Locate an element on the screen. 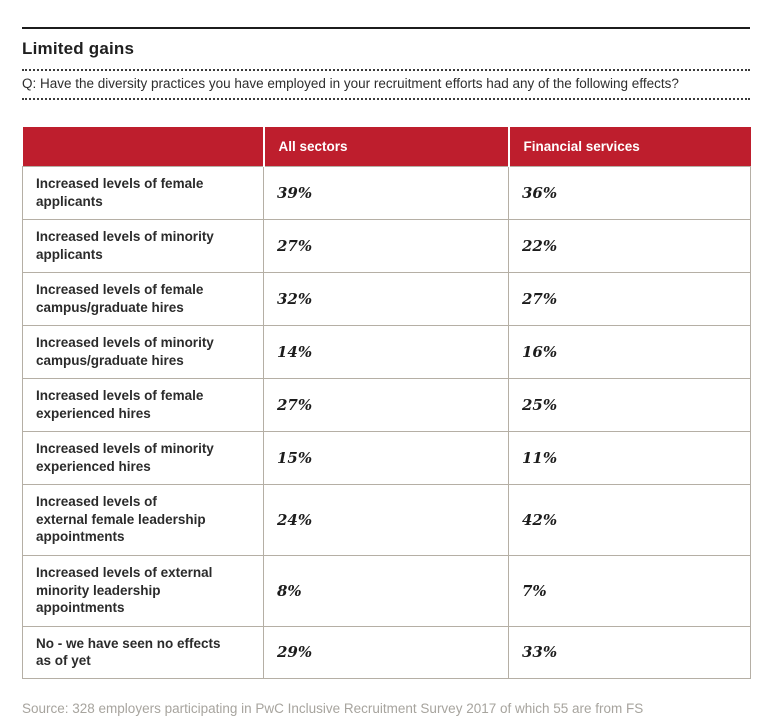 The height and width of the screenshot is (728, 772). row-label: Increased levels of minority applicants is located at coordinates (143, 245).